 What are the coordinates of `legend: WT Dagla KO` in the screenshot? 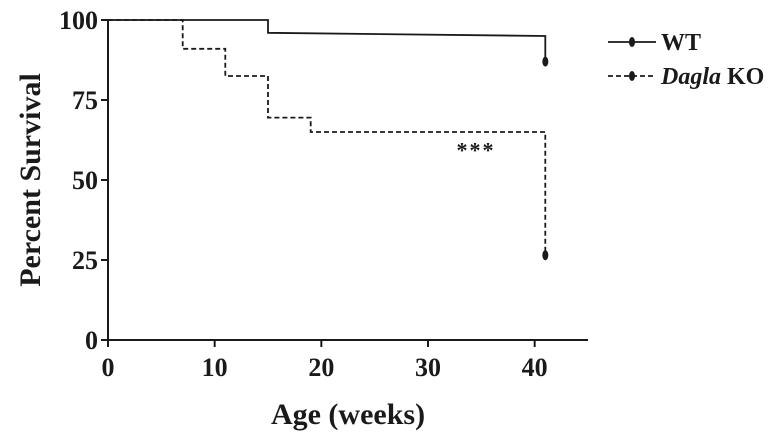 It's located at (686, 60).